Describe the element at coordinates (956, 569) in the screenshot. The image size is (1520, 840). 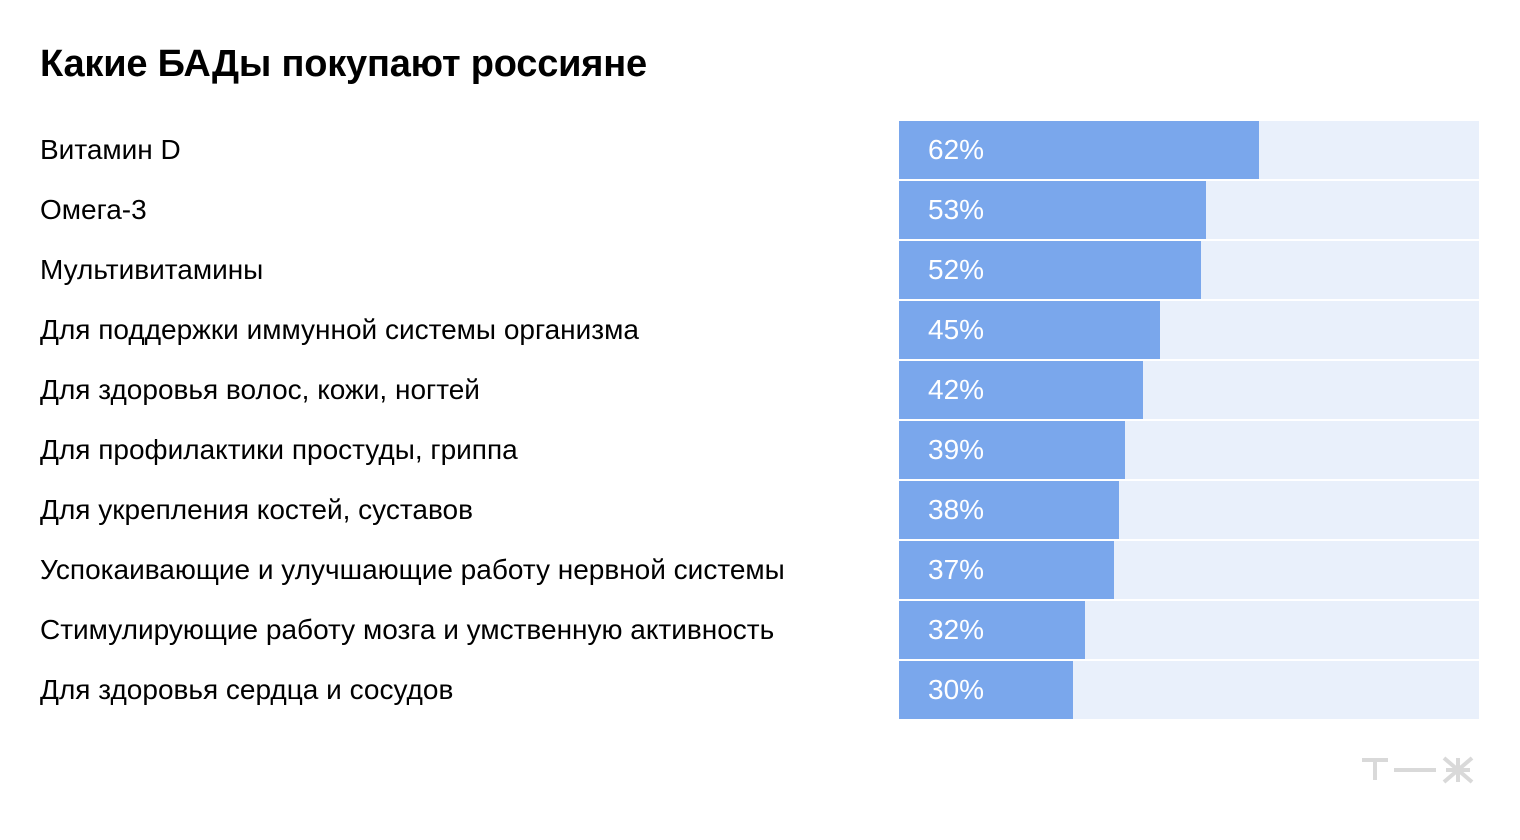
I see `bar-value-label: 37%` at that location.